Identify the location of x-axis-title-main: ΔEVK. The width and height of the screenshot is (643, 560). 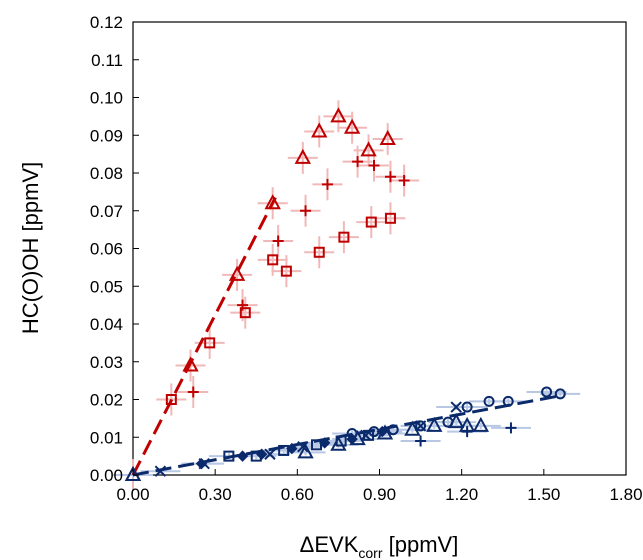
(329, 544).